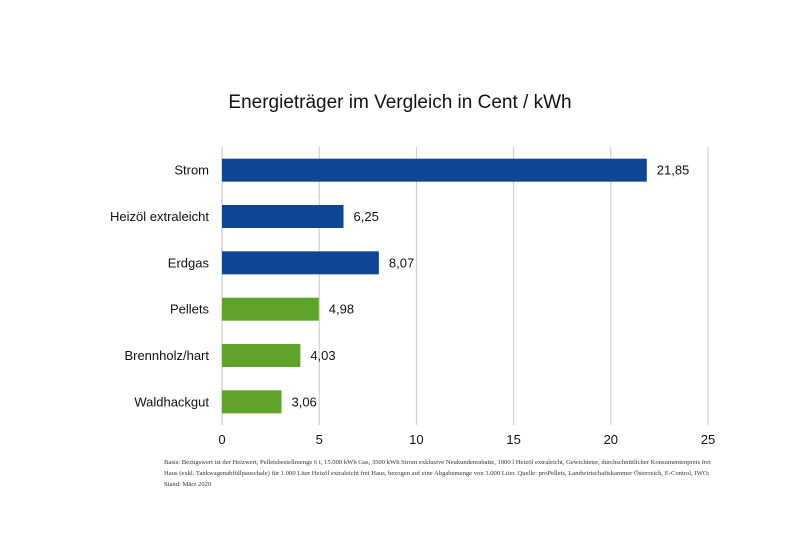 This screenshot has width=800, height=533. I want to click on category-label: Pellets, so click(190, 309).